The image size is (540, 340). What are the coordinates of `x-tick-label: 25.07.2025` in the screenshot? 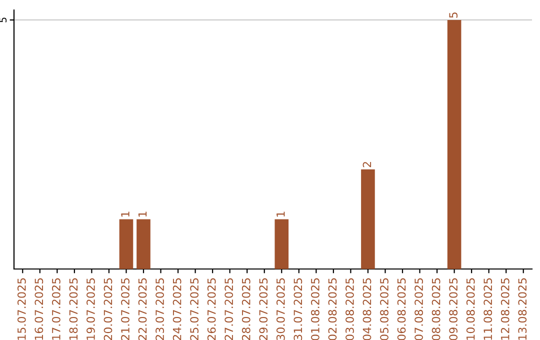 It's located at (194, 309).